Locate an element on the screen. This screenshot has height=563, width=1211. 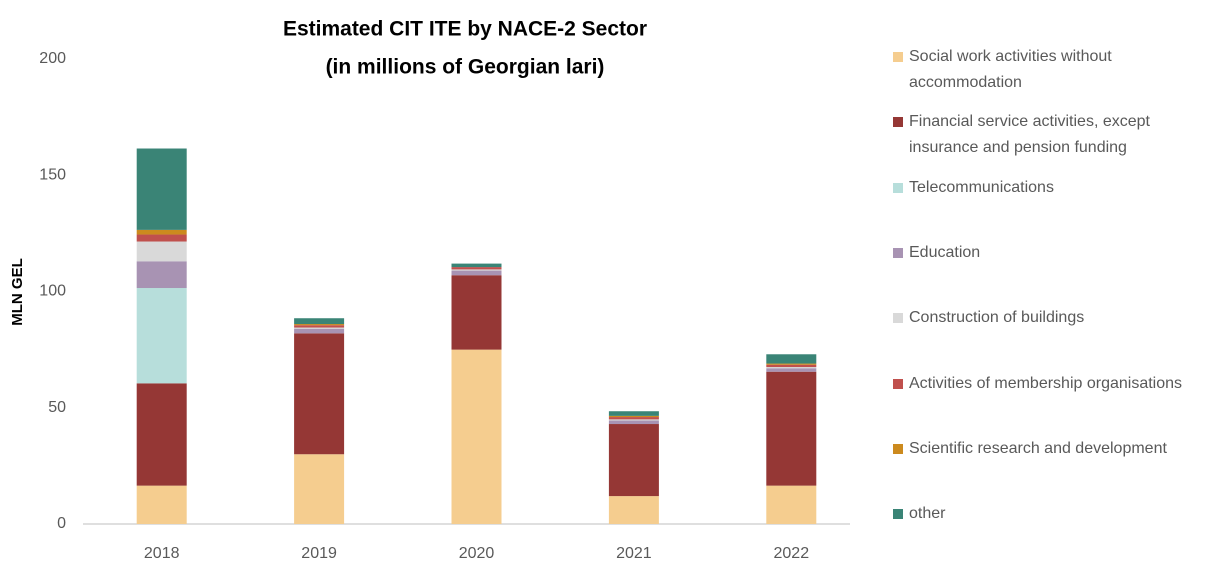
x-tick-label: 2021 is located at coordinates (634, 553).